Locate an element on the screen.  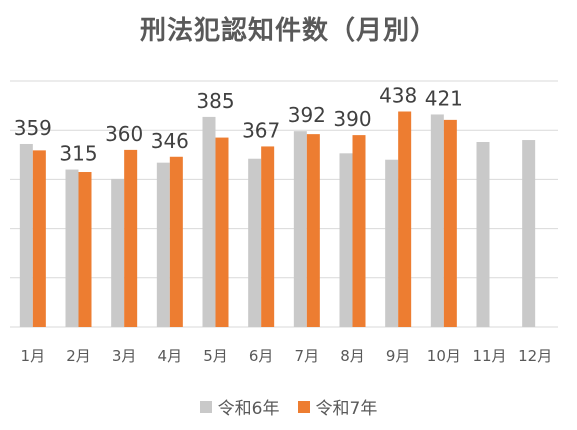
x-tick-label: 10月 is located at coordinates (444, 356).